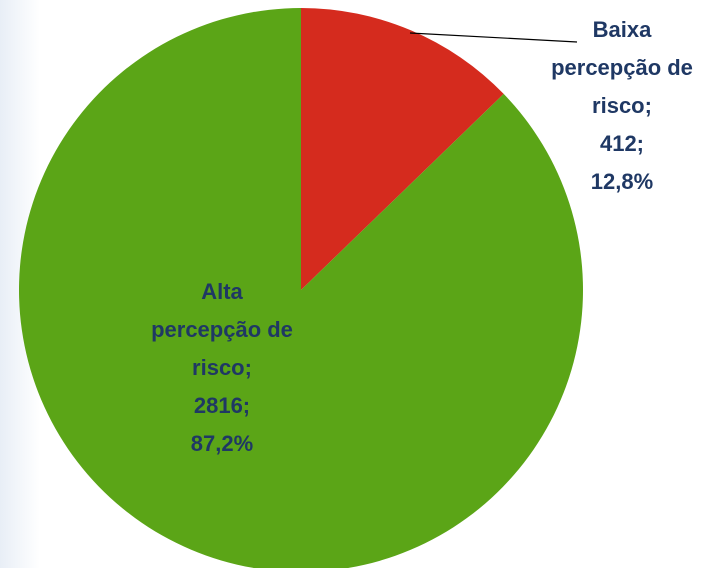 This screenshot has width=709, height=568. Describe the element at coordinates (622, 143) in the screenshot. I see `value-label: 412;` at that location.